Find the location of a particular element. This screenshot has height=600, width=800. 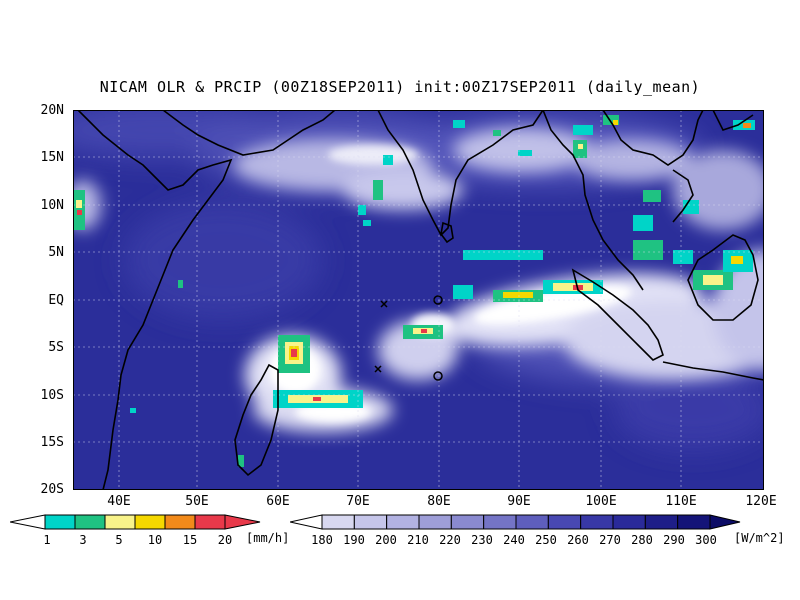

olr-colorbar-low-arrow is located at coordinates (306, 522).